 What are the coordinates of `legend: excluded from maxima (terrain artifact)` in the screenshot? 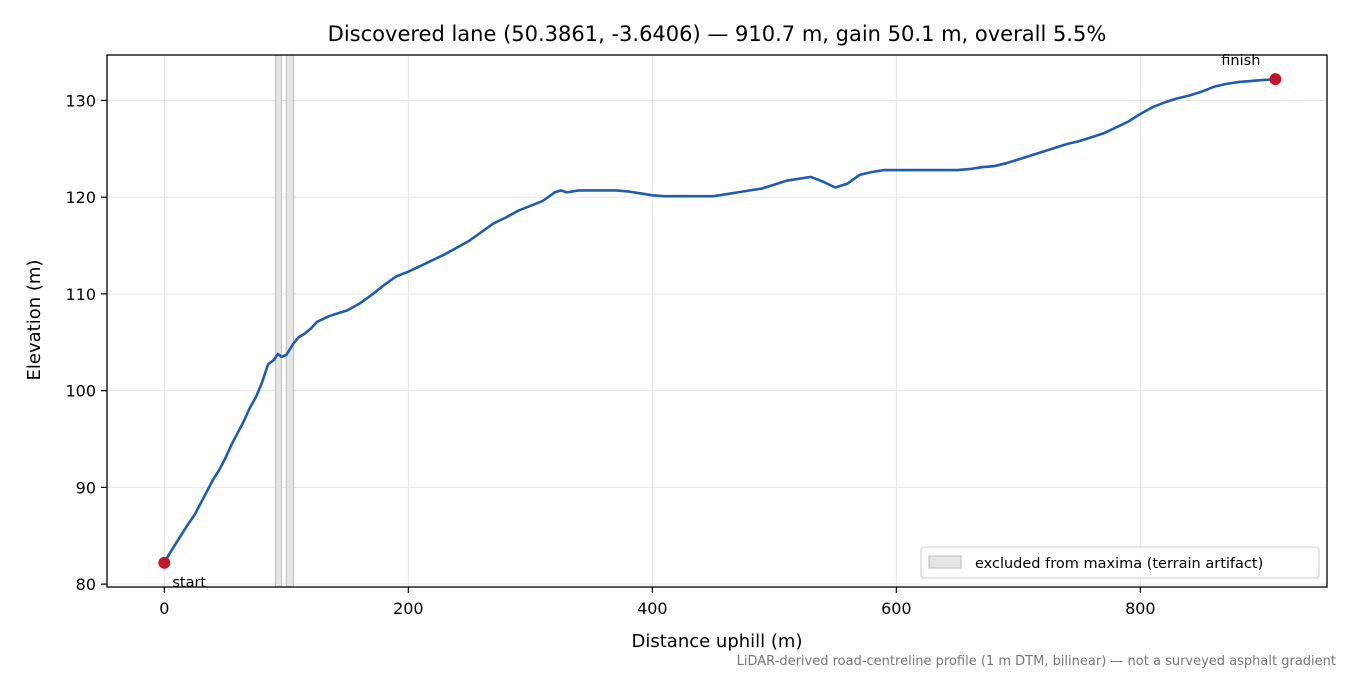 It's located at (1120, 562).